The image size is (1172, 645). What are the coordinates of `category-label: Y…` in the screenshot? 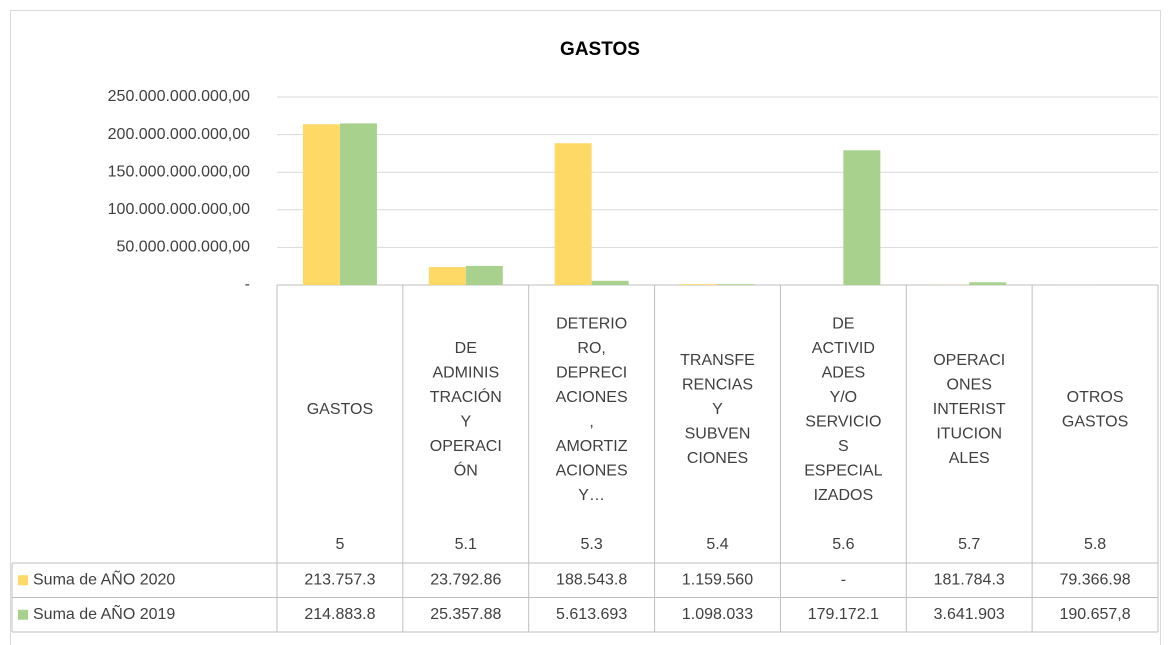 It's located at (591, 495).